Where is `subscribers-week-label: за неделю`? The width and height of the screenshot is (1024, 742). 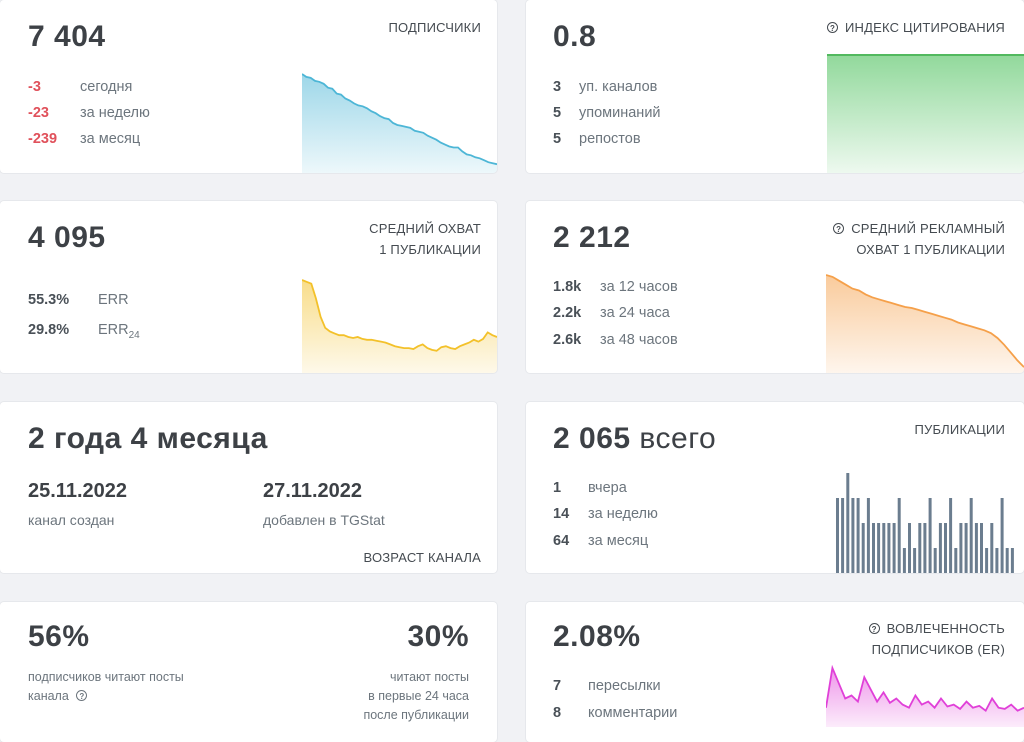
subscribers-week-label: за неделю is located at coordinates (115, 113).